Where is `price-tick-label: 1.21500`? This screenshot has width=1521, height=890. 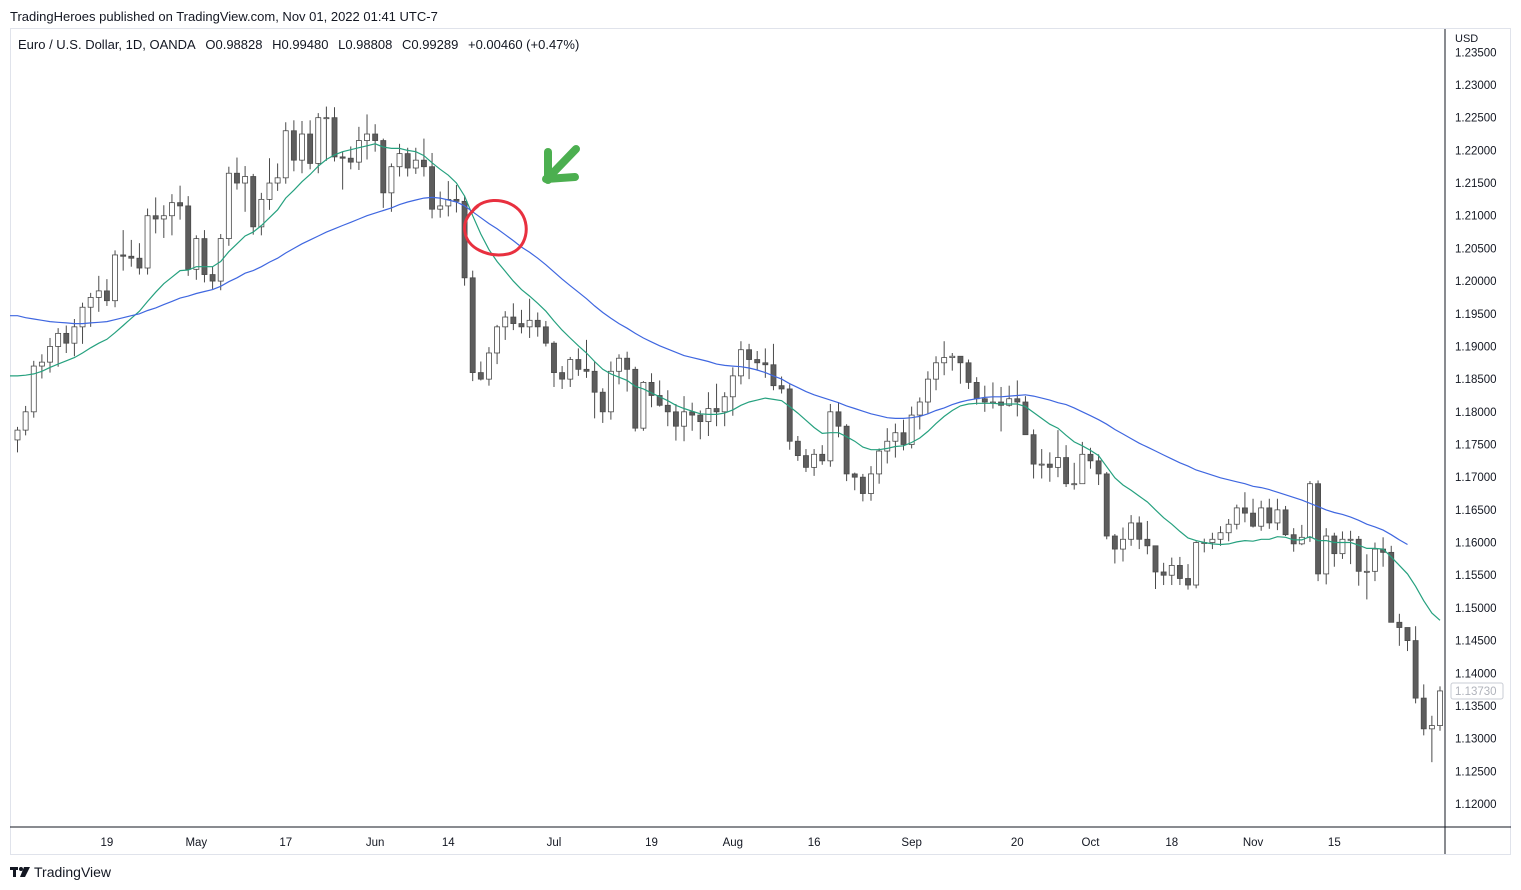 price-tick-label: 1.21500 is located at coordinates (1476, 184).